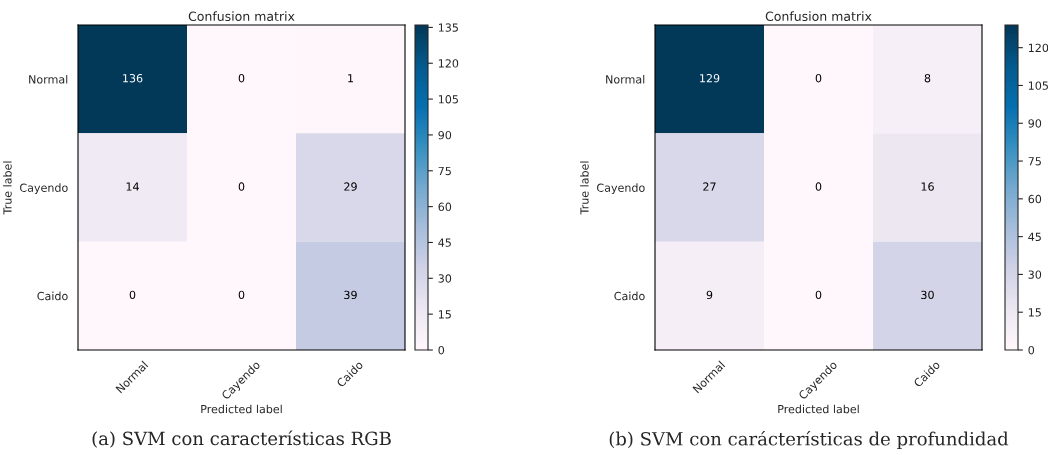  What do you see at coordinates (927, 186) in the screenshot?
I see `data-label: 16` at bounding box center [927, 186].